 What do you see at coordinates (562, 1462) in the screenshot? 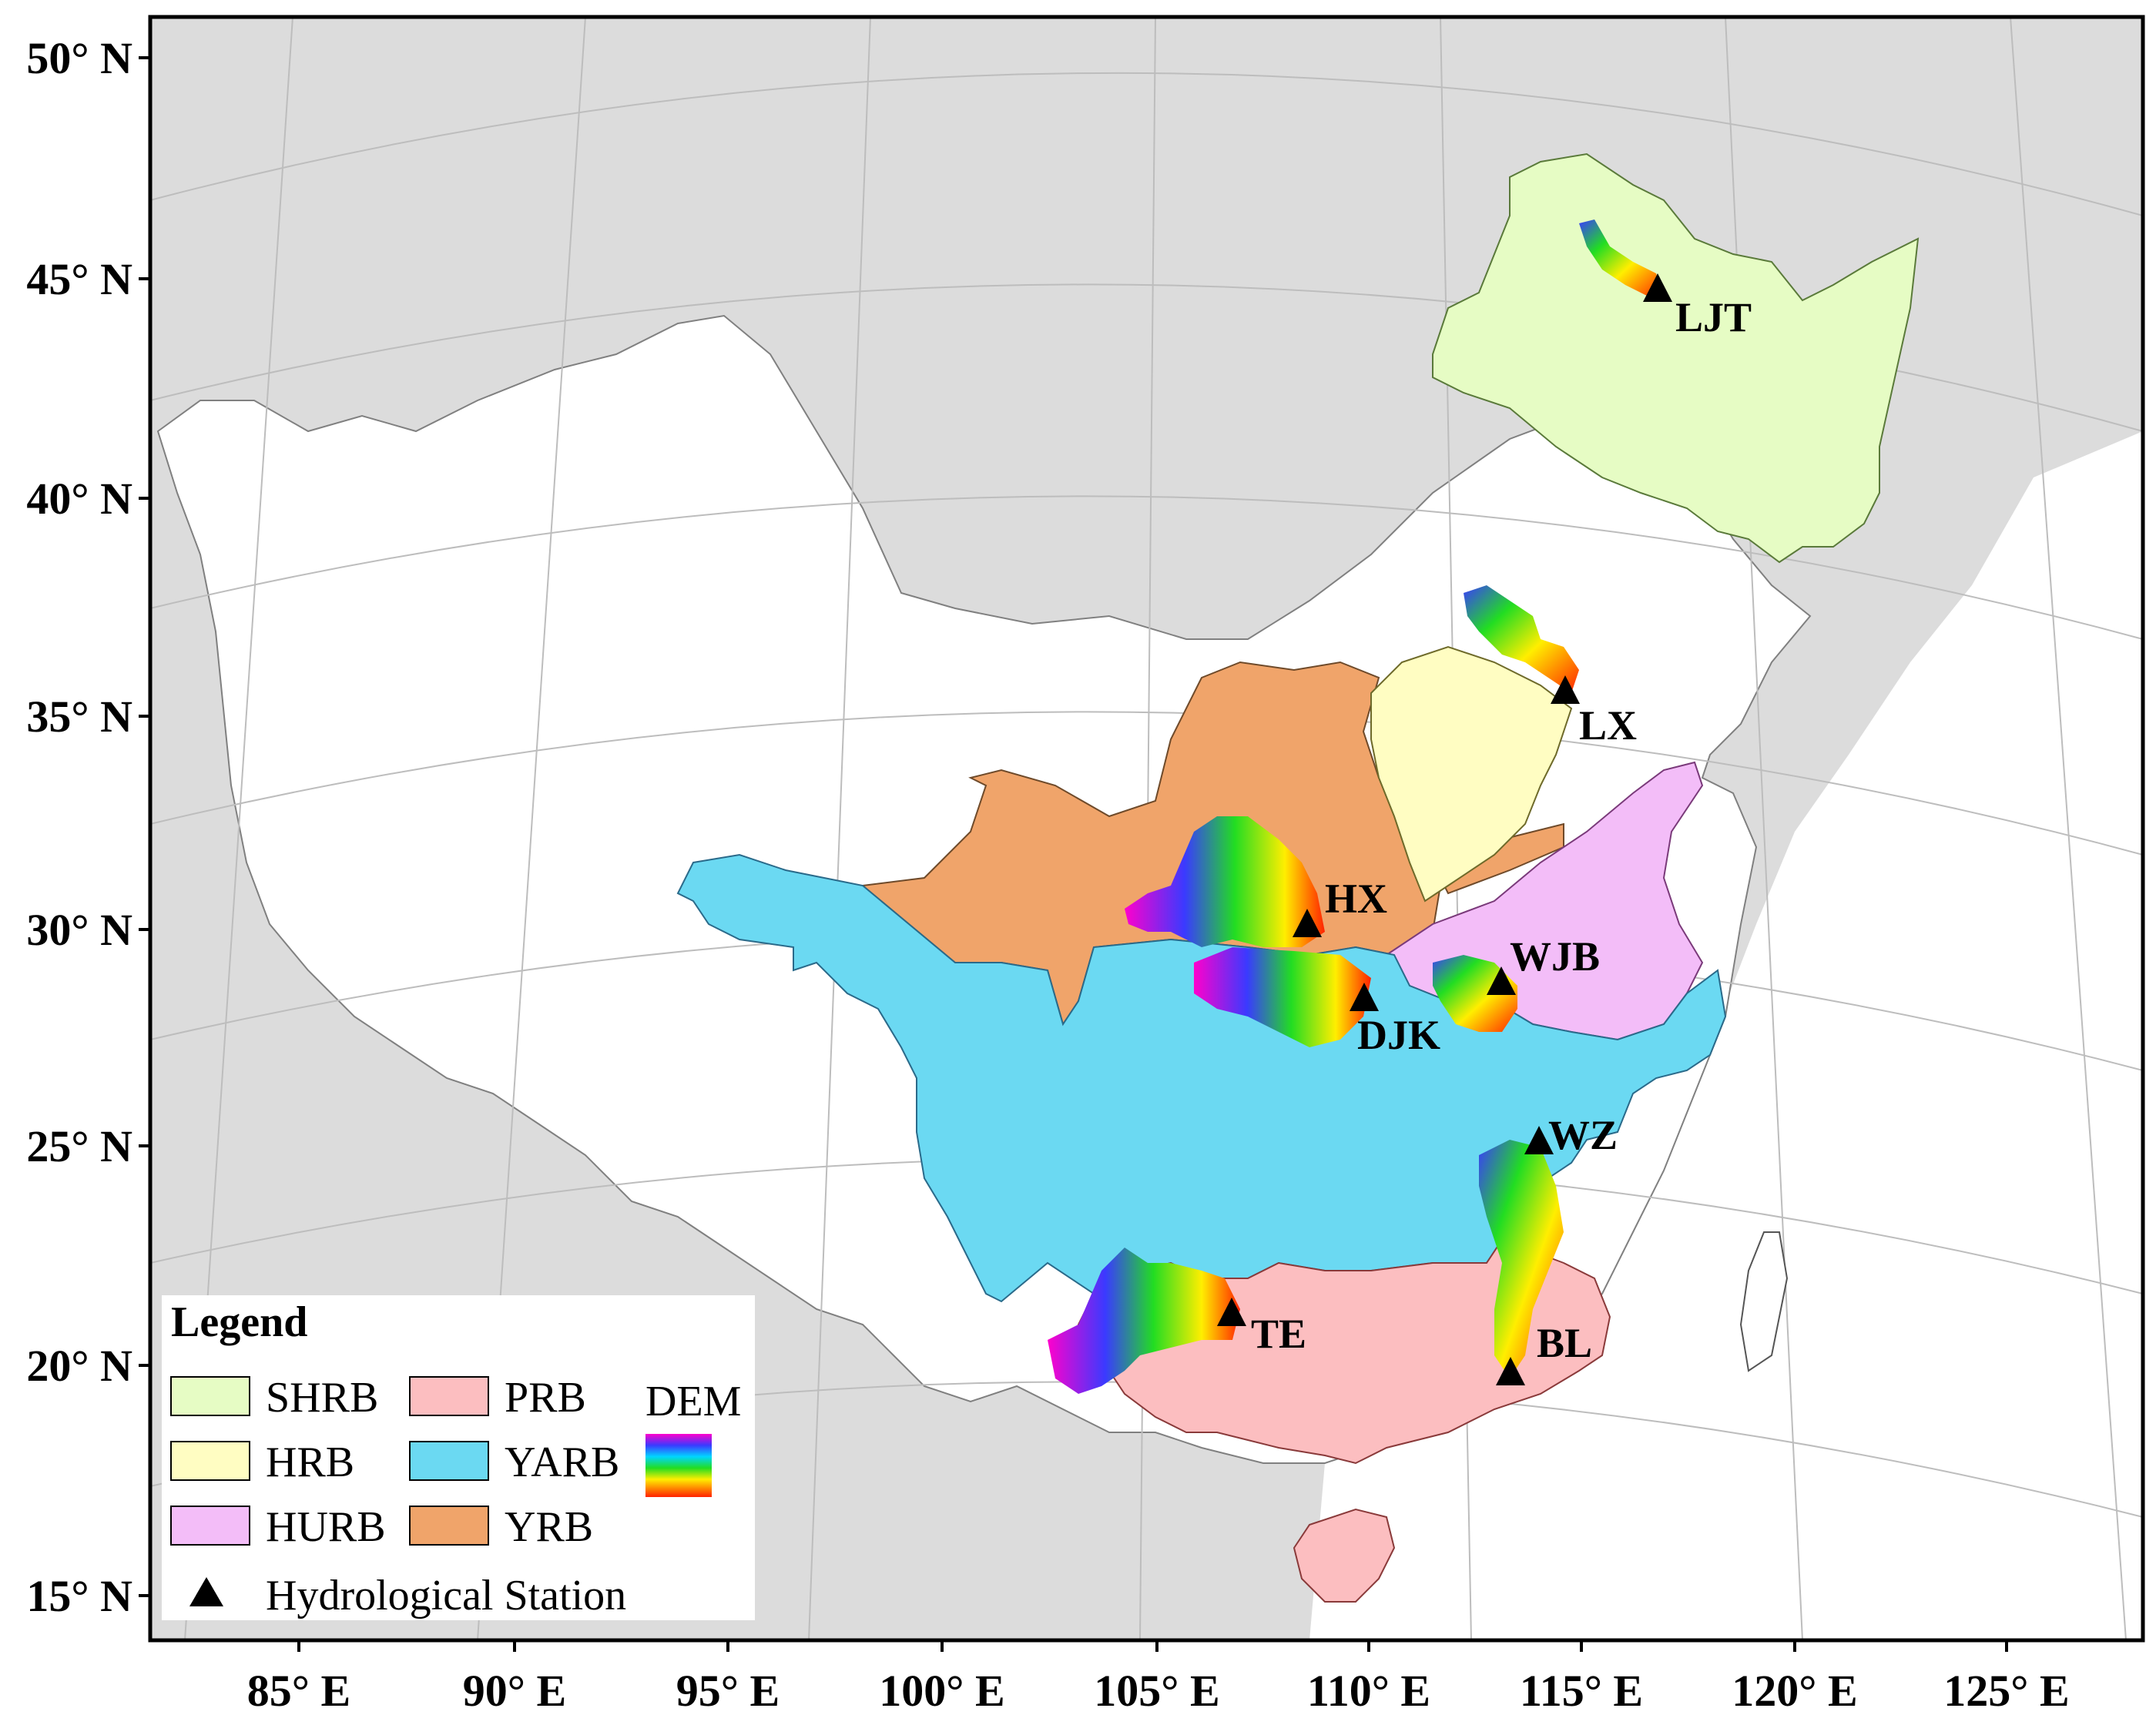
I see `legend-label-yarb: YARB` at bounding box center [562, 1462].